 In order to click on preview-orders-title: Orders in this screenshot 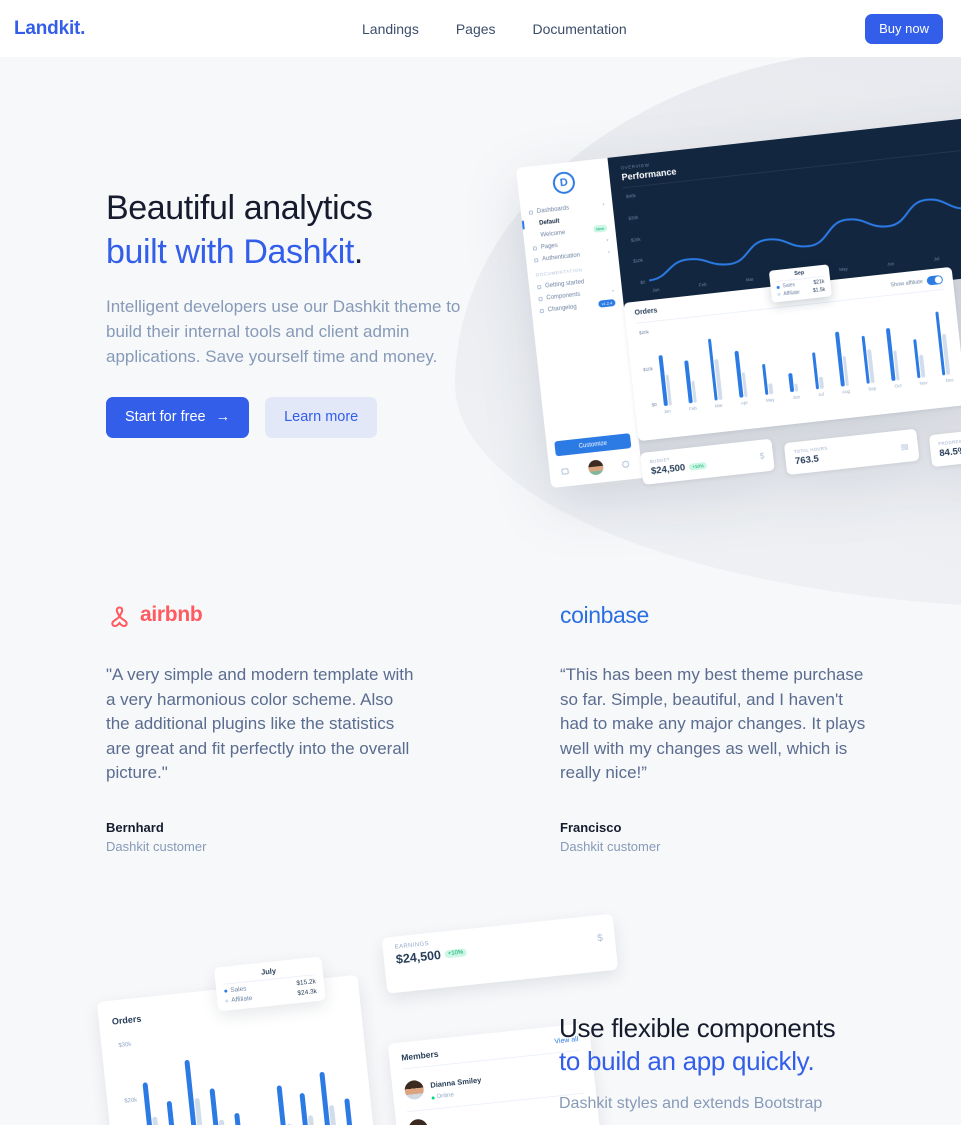, I will do `click(126, 1020)`.